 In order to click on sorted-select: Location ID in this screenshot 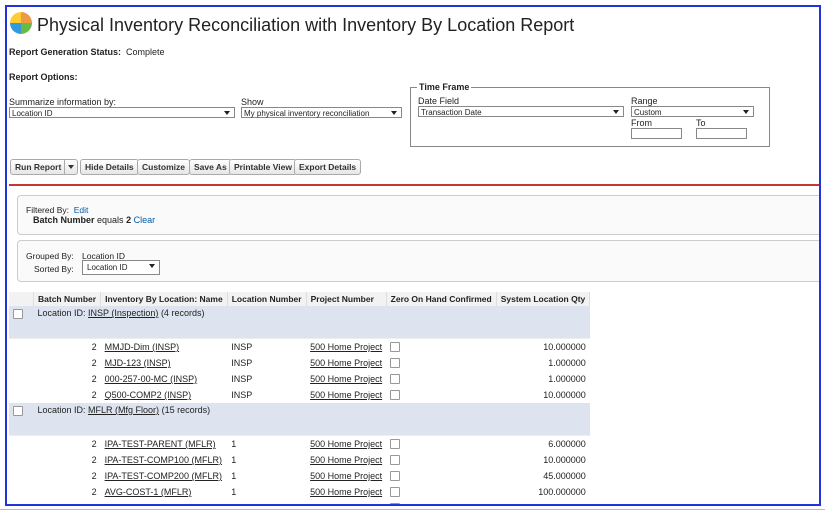, I will do `click(121, 267)`.